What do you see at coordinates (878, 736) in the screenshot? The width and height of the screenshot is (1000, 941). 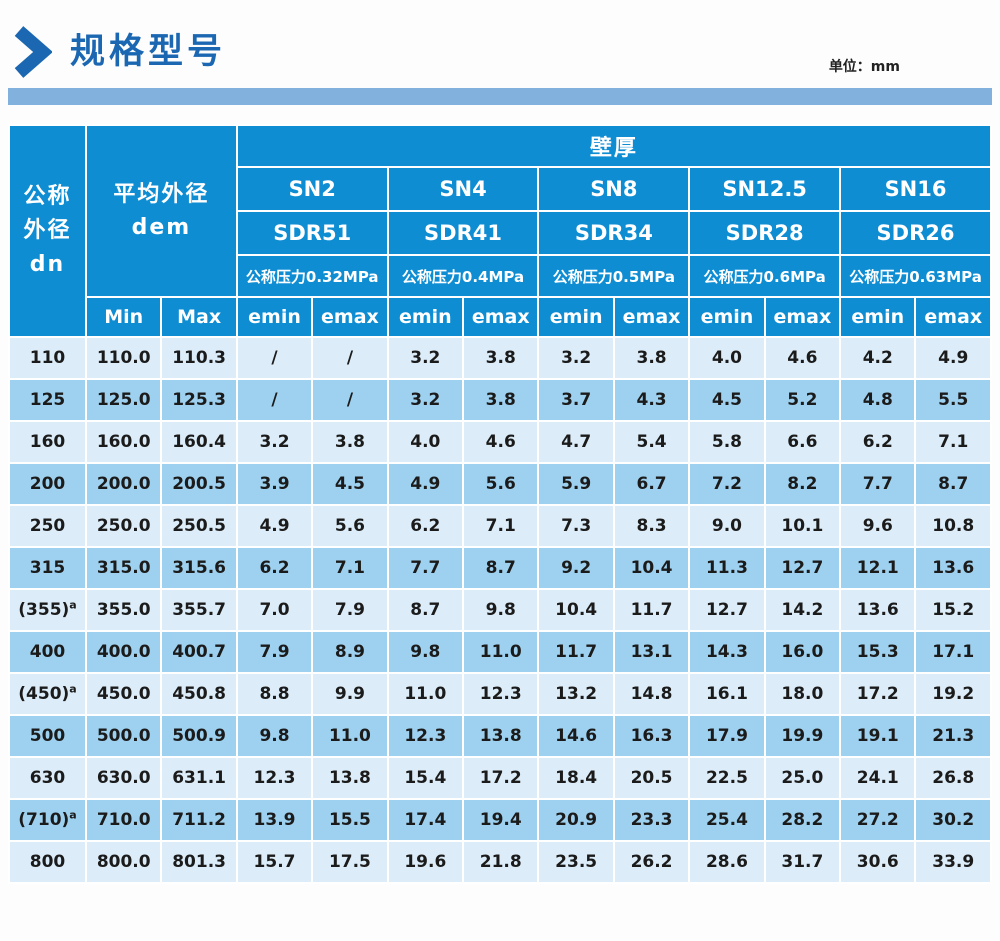 I see `value-cell: 19.1` at bounding box center [878, 736].